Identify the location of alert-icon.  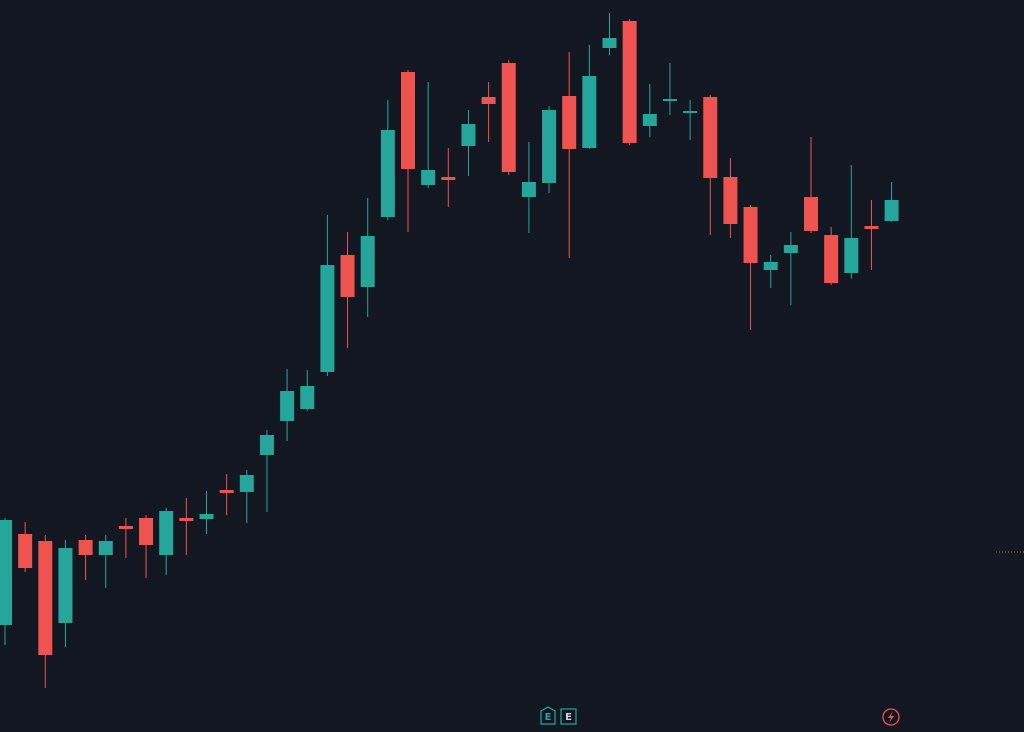
(891, 717).